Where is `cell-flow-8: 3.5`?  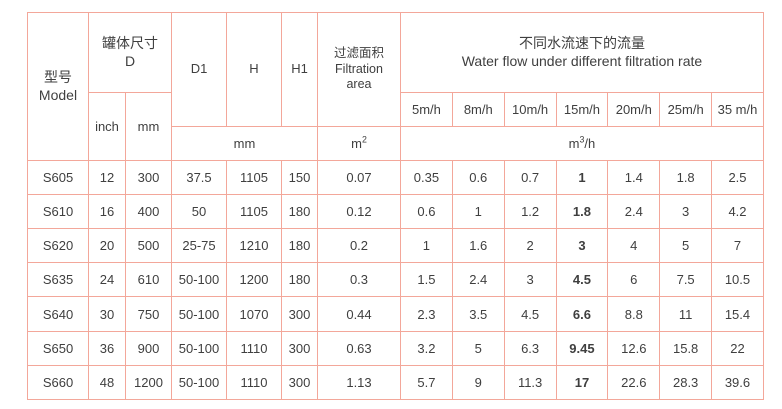
cell-flow-8: 3.5 is located at coordinates (478, 314).